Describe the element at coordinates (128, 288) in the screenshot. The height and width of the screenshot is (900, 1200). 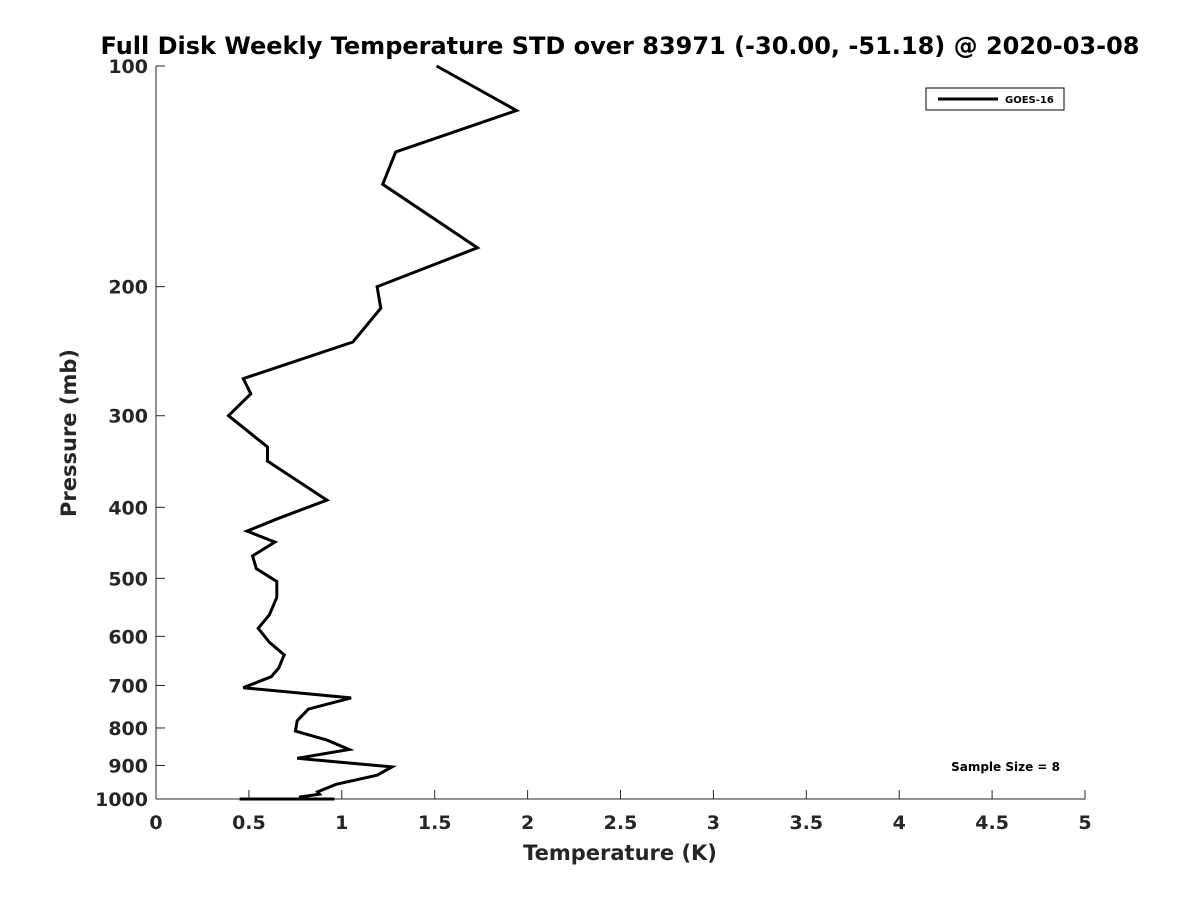
I see `y-tick-label: 200` at that location.